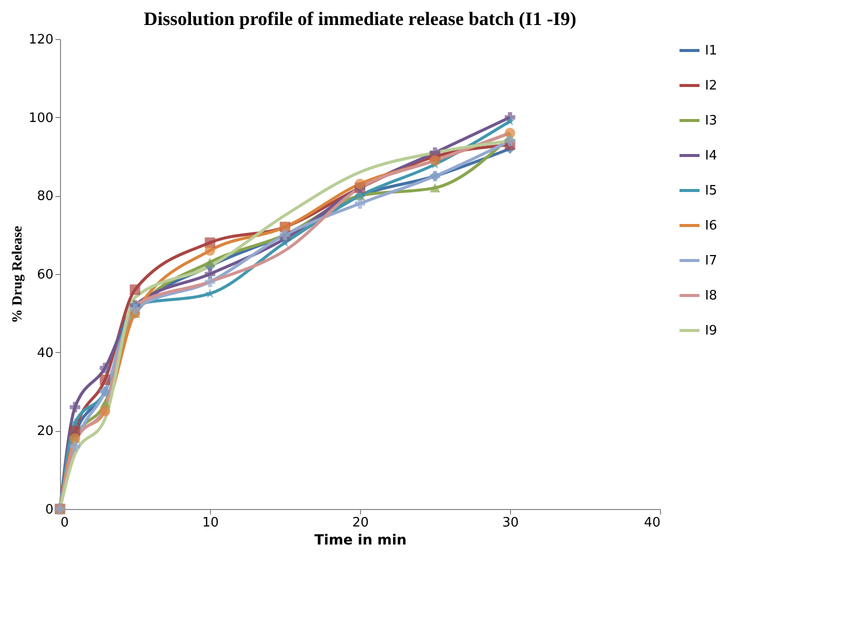 This screenshot has height=642, width=865. What do you see at coordinates (711, 156) in the screenshot?
I see `legend-label: I4` at bounding box center [711, 156].